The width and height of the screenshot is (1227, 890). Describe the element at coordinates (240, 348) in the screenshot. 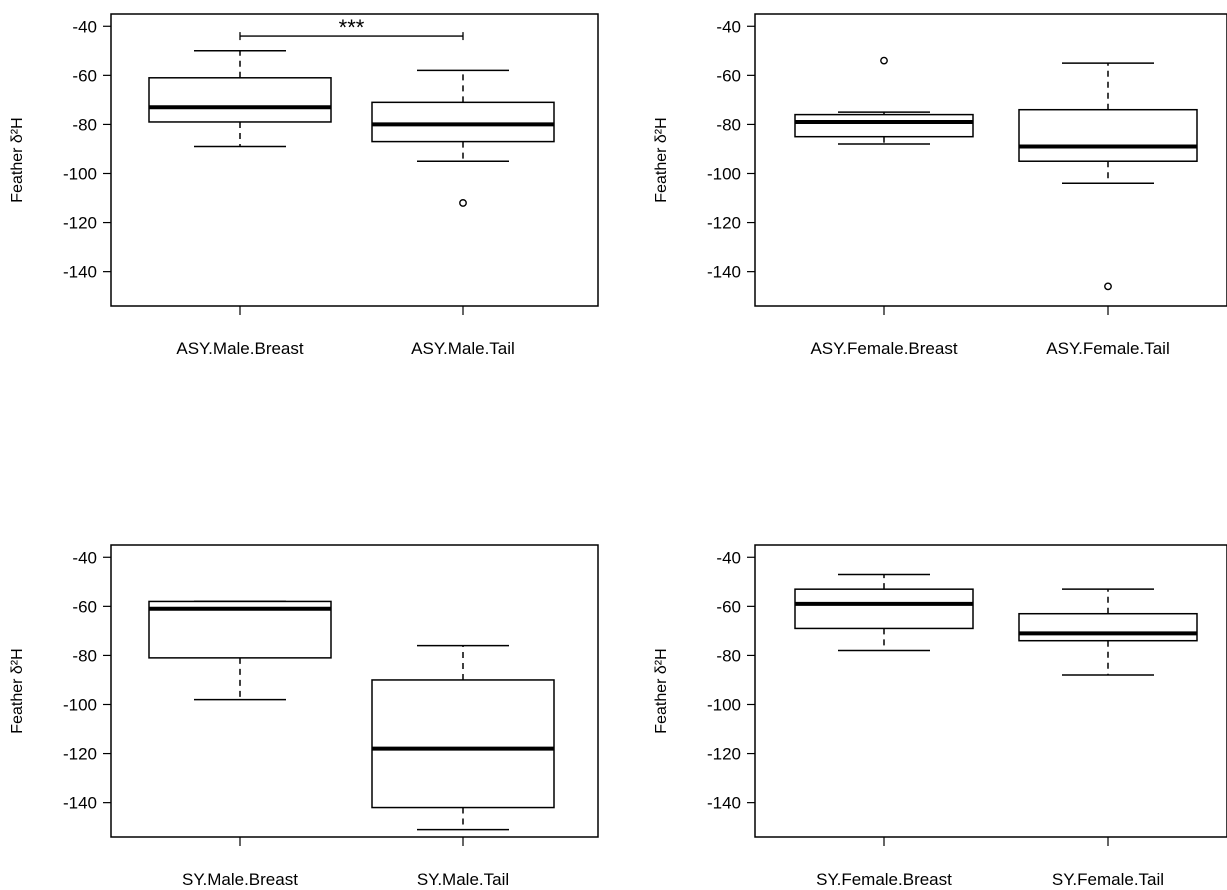

I see `x-category-label: ASY.Male.Breast` at that location.